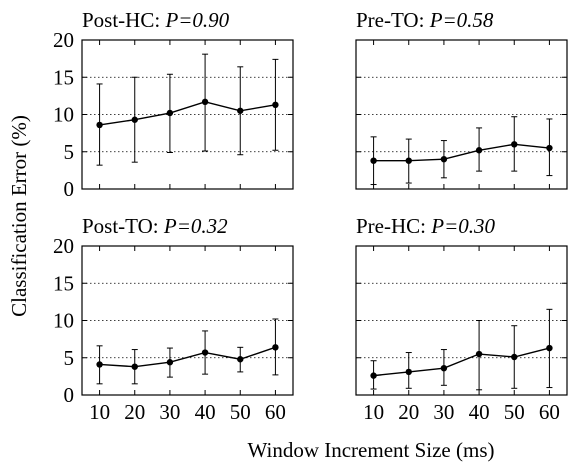 This screenshot has height=464, width=569. What do you see at coordinates (195, 226) in the screenshot?
I see `panel-title-pvalue: P=0.32` at bounding box center [195, 226].